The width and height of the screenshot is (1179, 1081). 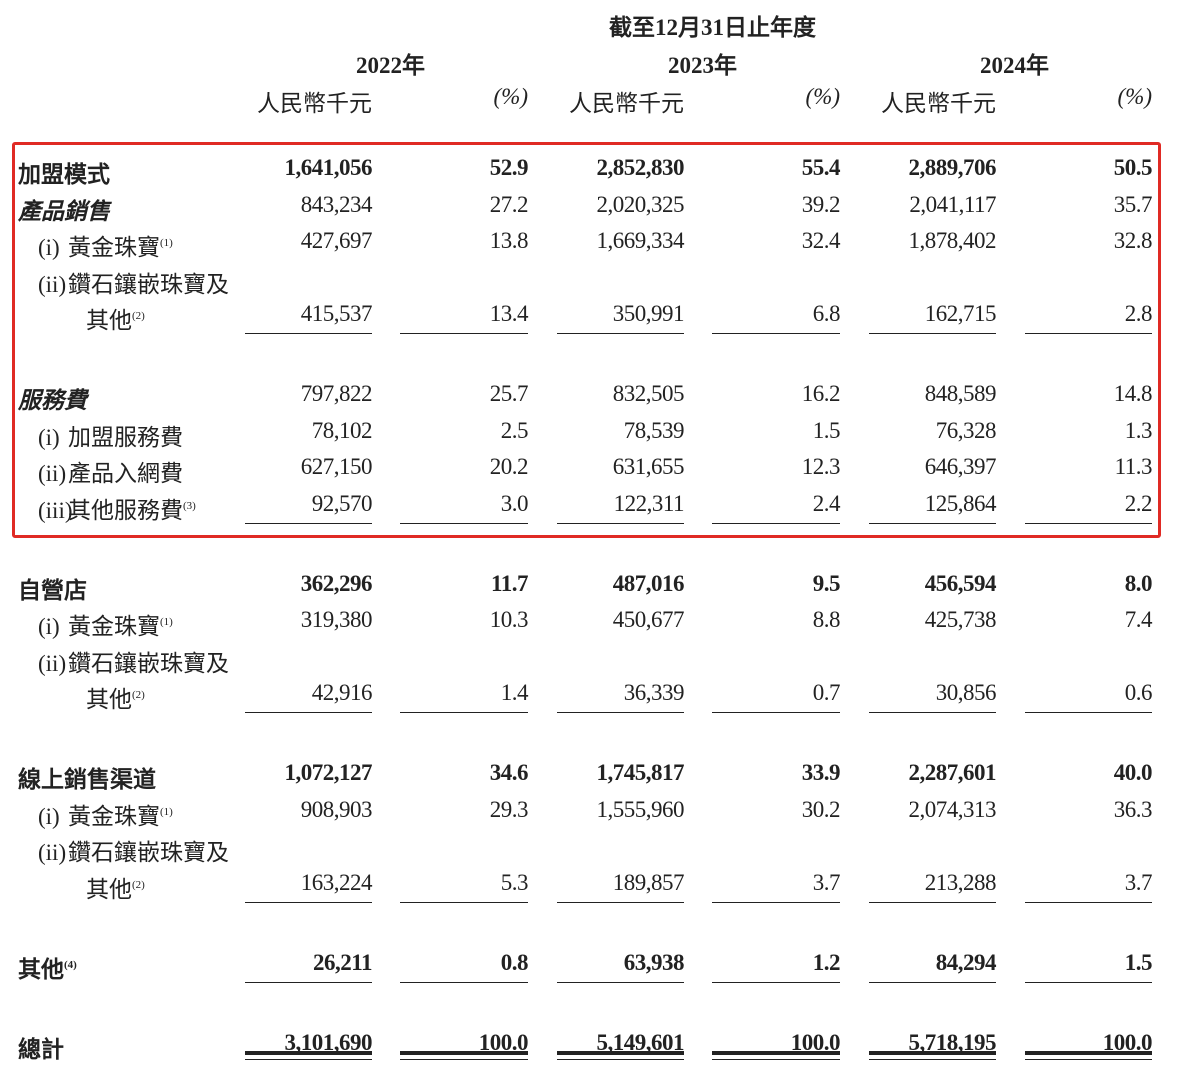 I want to click on cell-amount-2023: 450,677, so click(x=648, y=619).